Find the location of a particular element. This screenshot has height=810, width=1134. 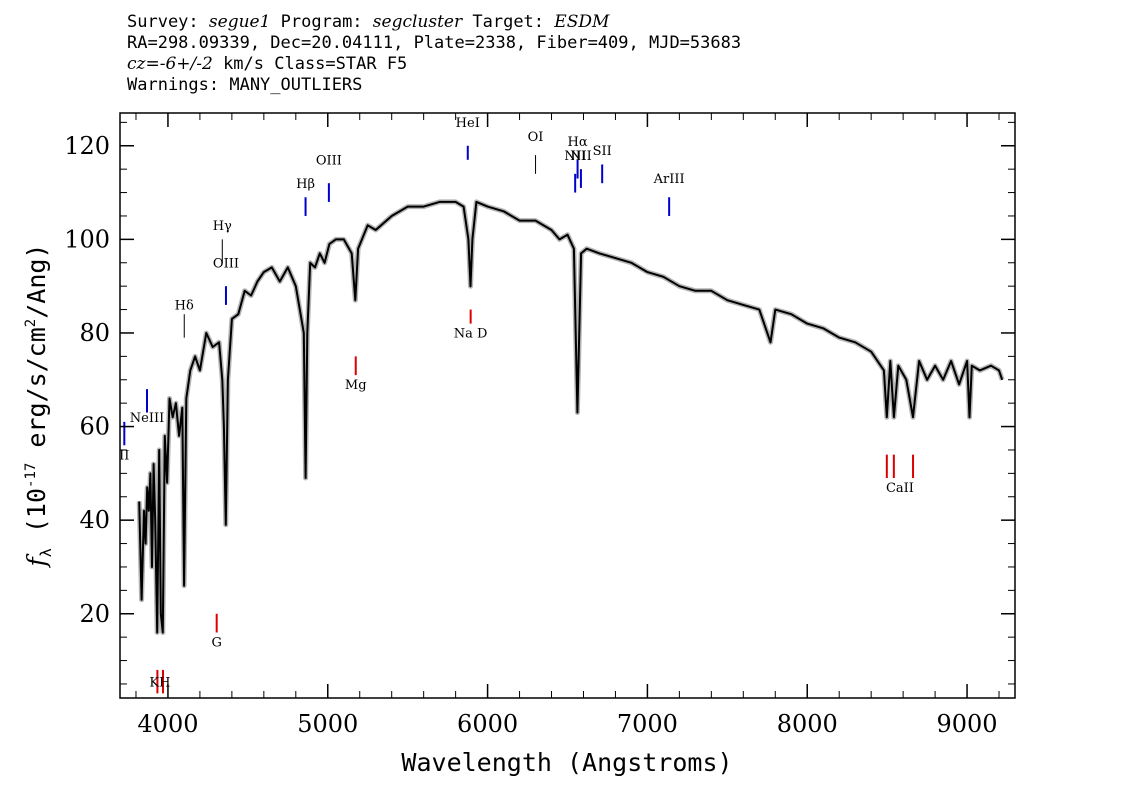

header-line-redshift: cz=-6+/-2 km/s Class=STAR F5 is located at coordinates (622, 64).